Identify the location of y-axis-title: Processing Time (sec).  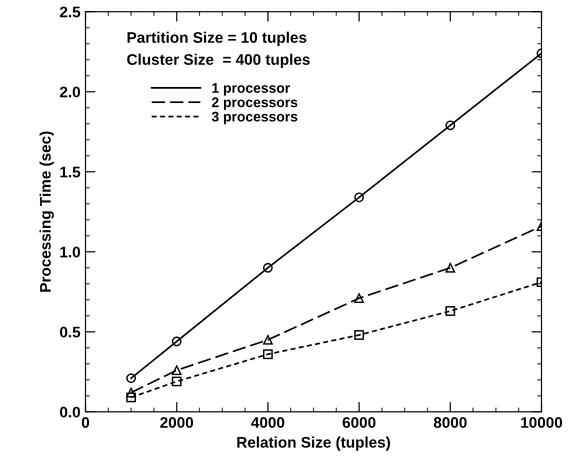
(47, 212).